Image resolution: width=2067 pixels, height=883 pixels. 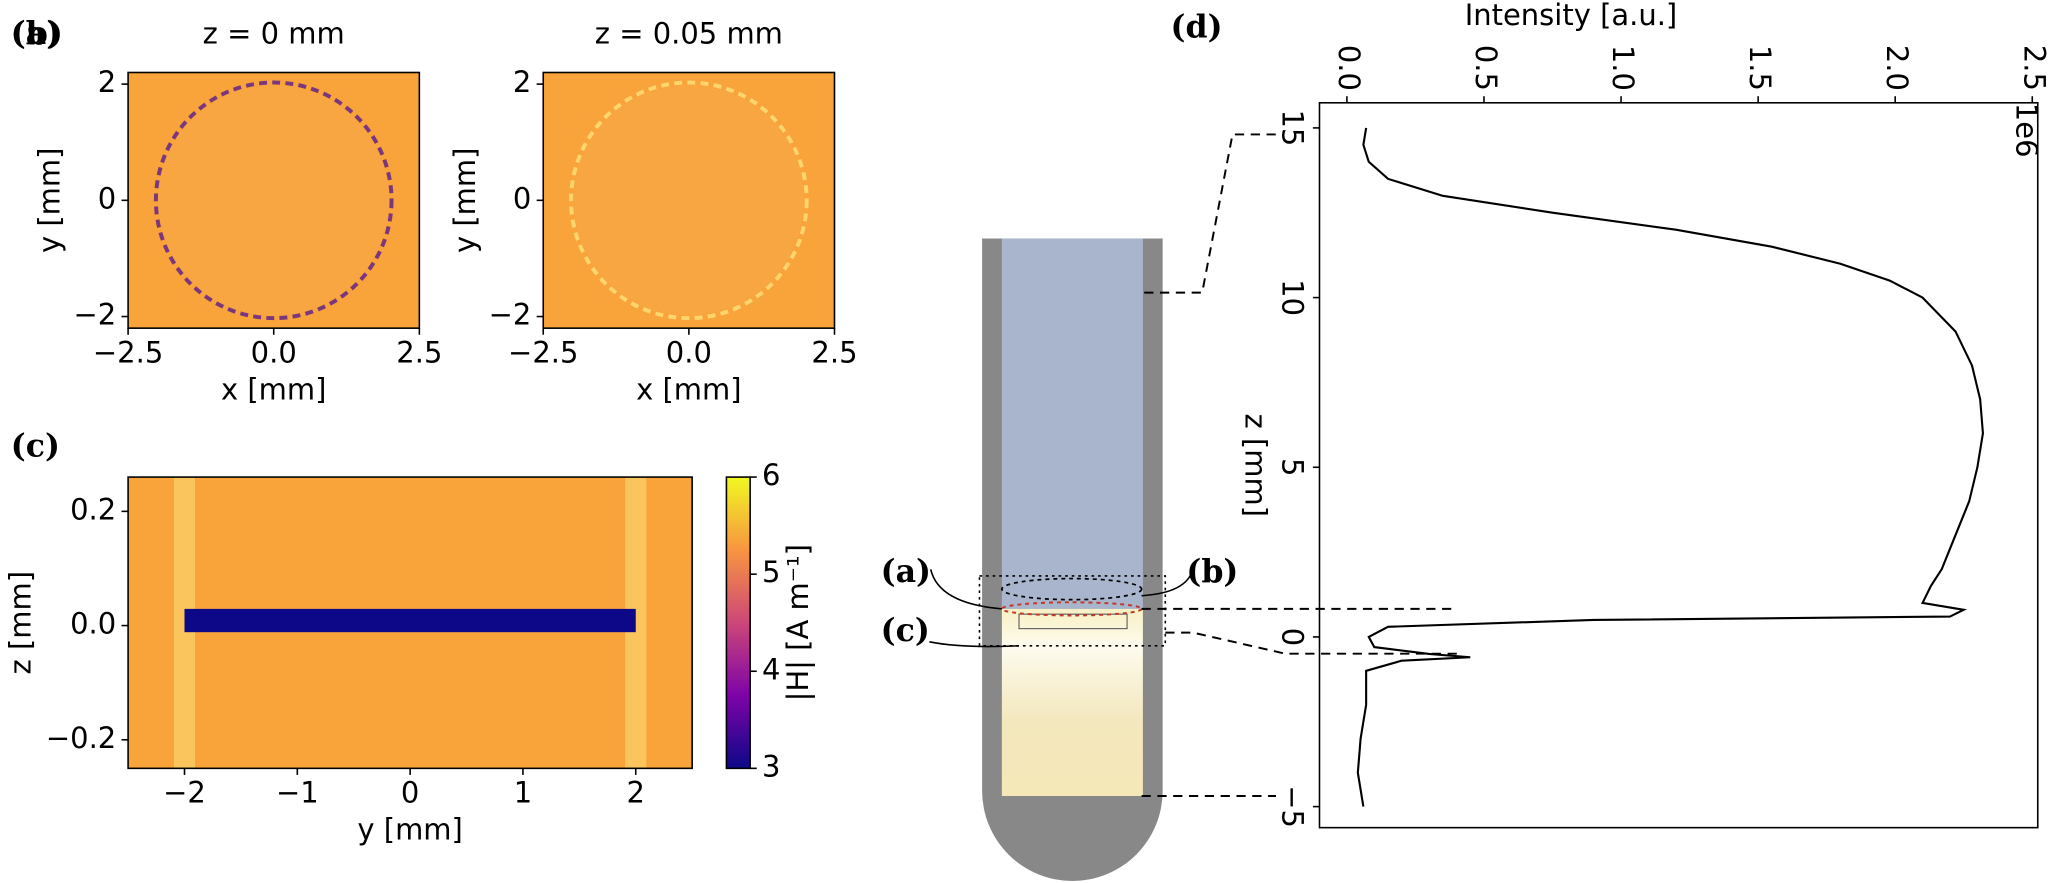 I want to click on x-tick-label: −2, so click(x=184, y=793).